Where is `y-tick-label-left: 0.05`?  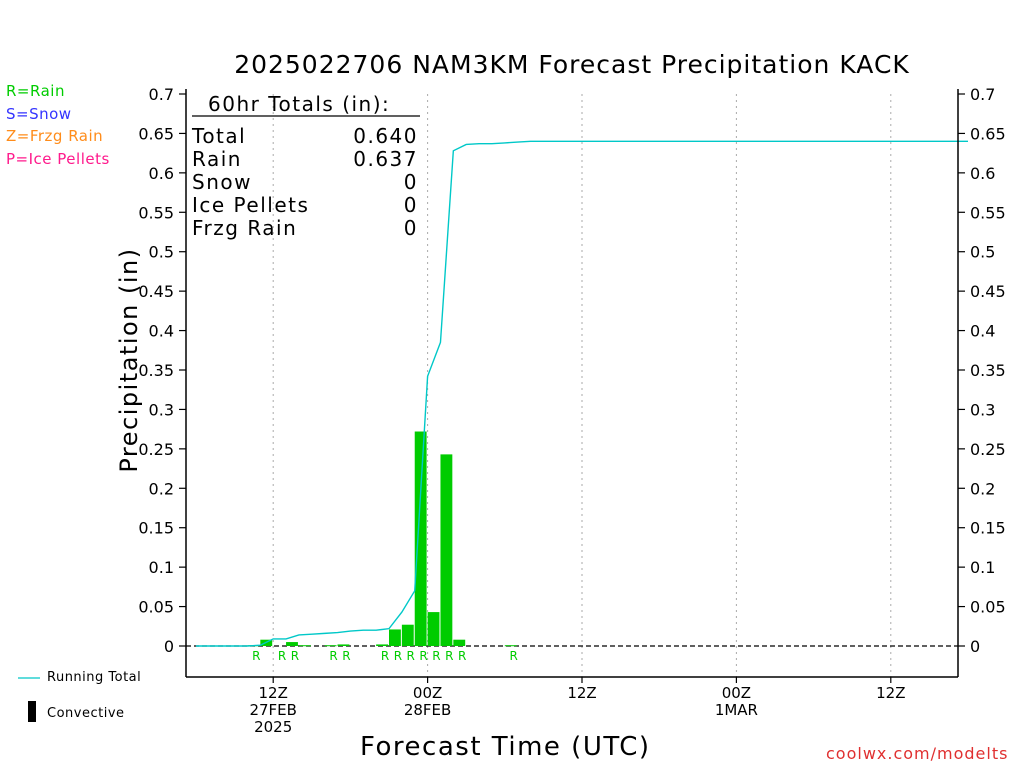
y-tick-label-left: 0.05 is located at coordinates (156, 607).